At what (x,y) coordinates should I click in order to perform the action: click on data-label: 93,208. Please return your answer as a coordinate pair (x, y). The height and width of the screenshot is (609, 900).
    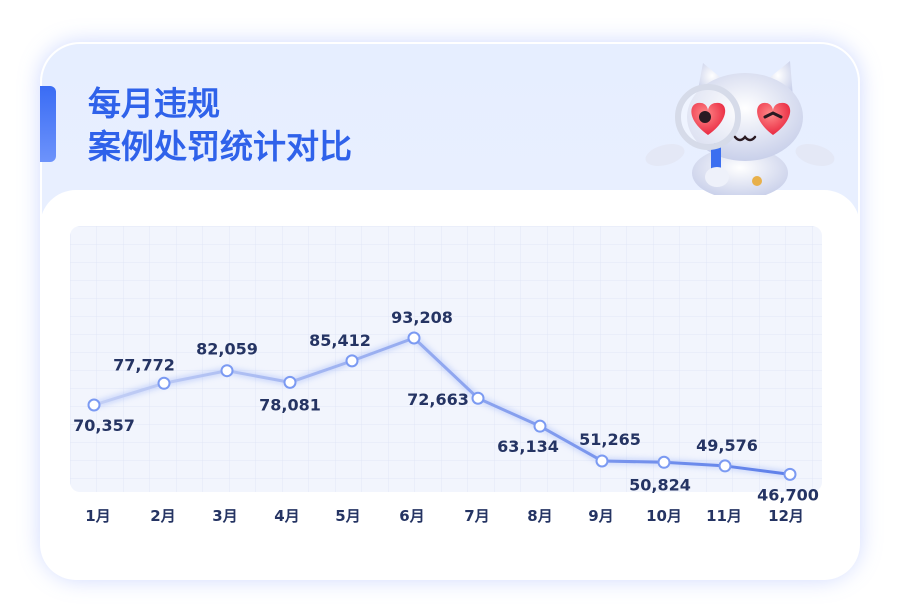
    Looking at the image, I should click on (422, 317).